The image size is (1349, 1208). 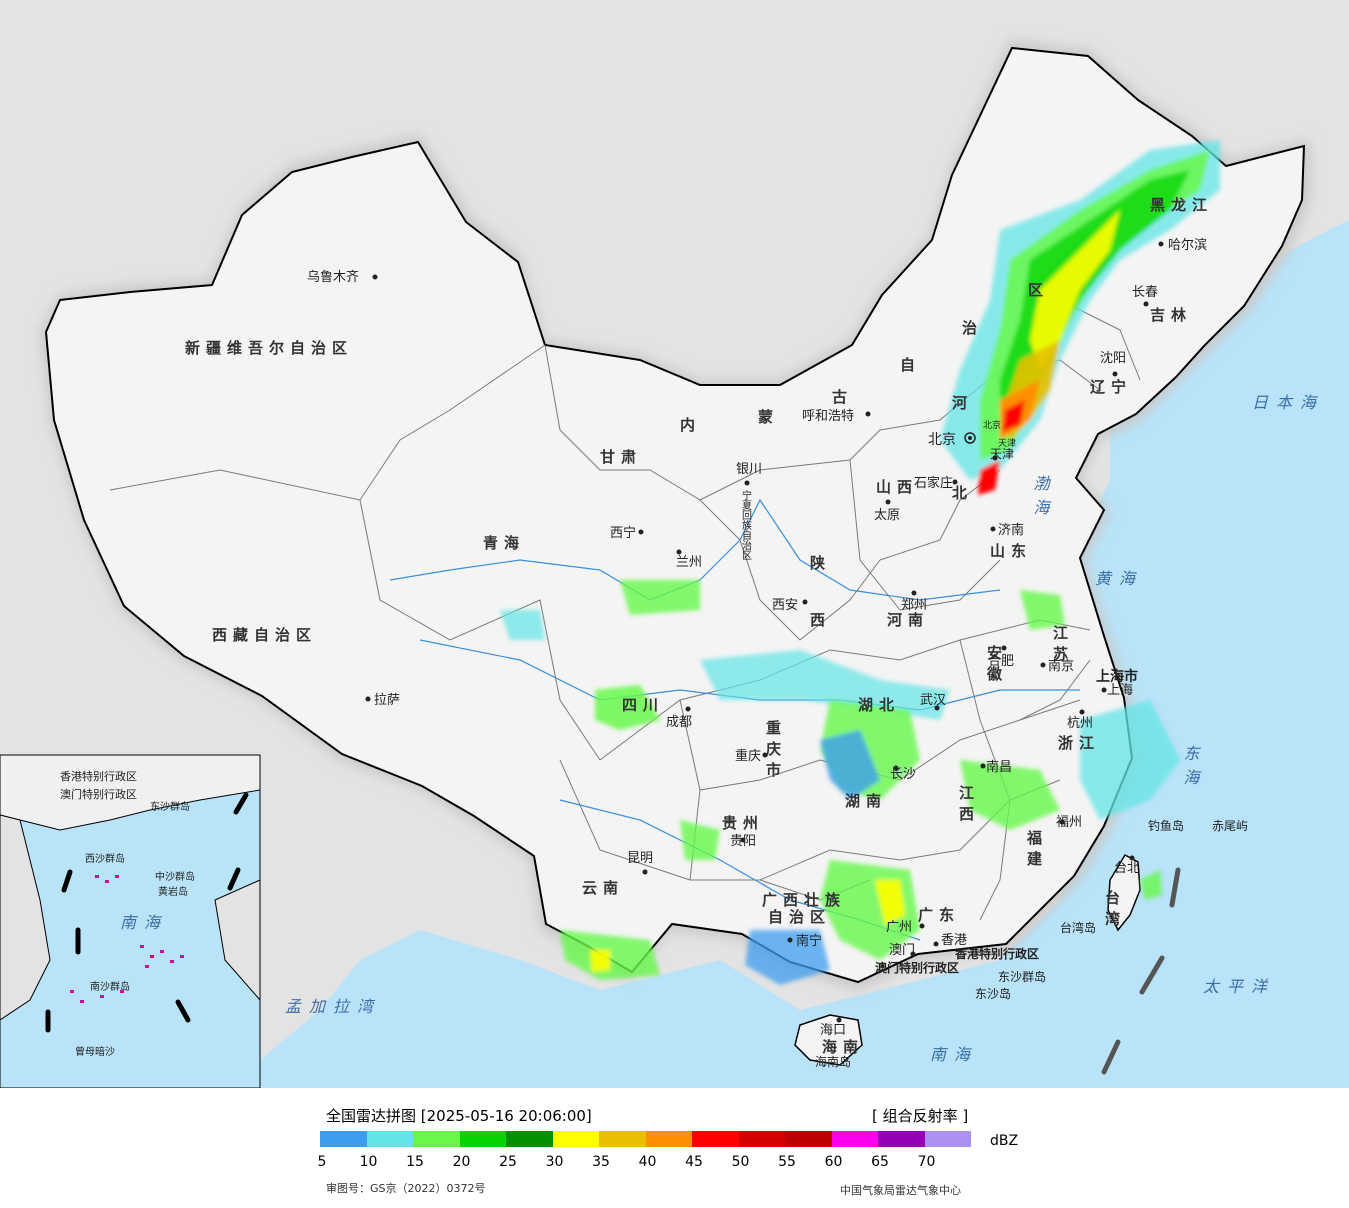 What do you see at coordinates (105, 858) in the screenshot?
I see `inset-xisha-label: 西沙群岛` at bounding box center [105, 858].